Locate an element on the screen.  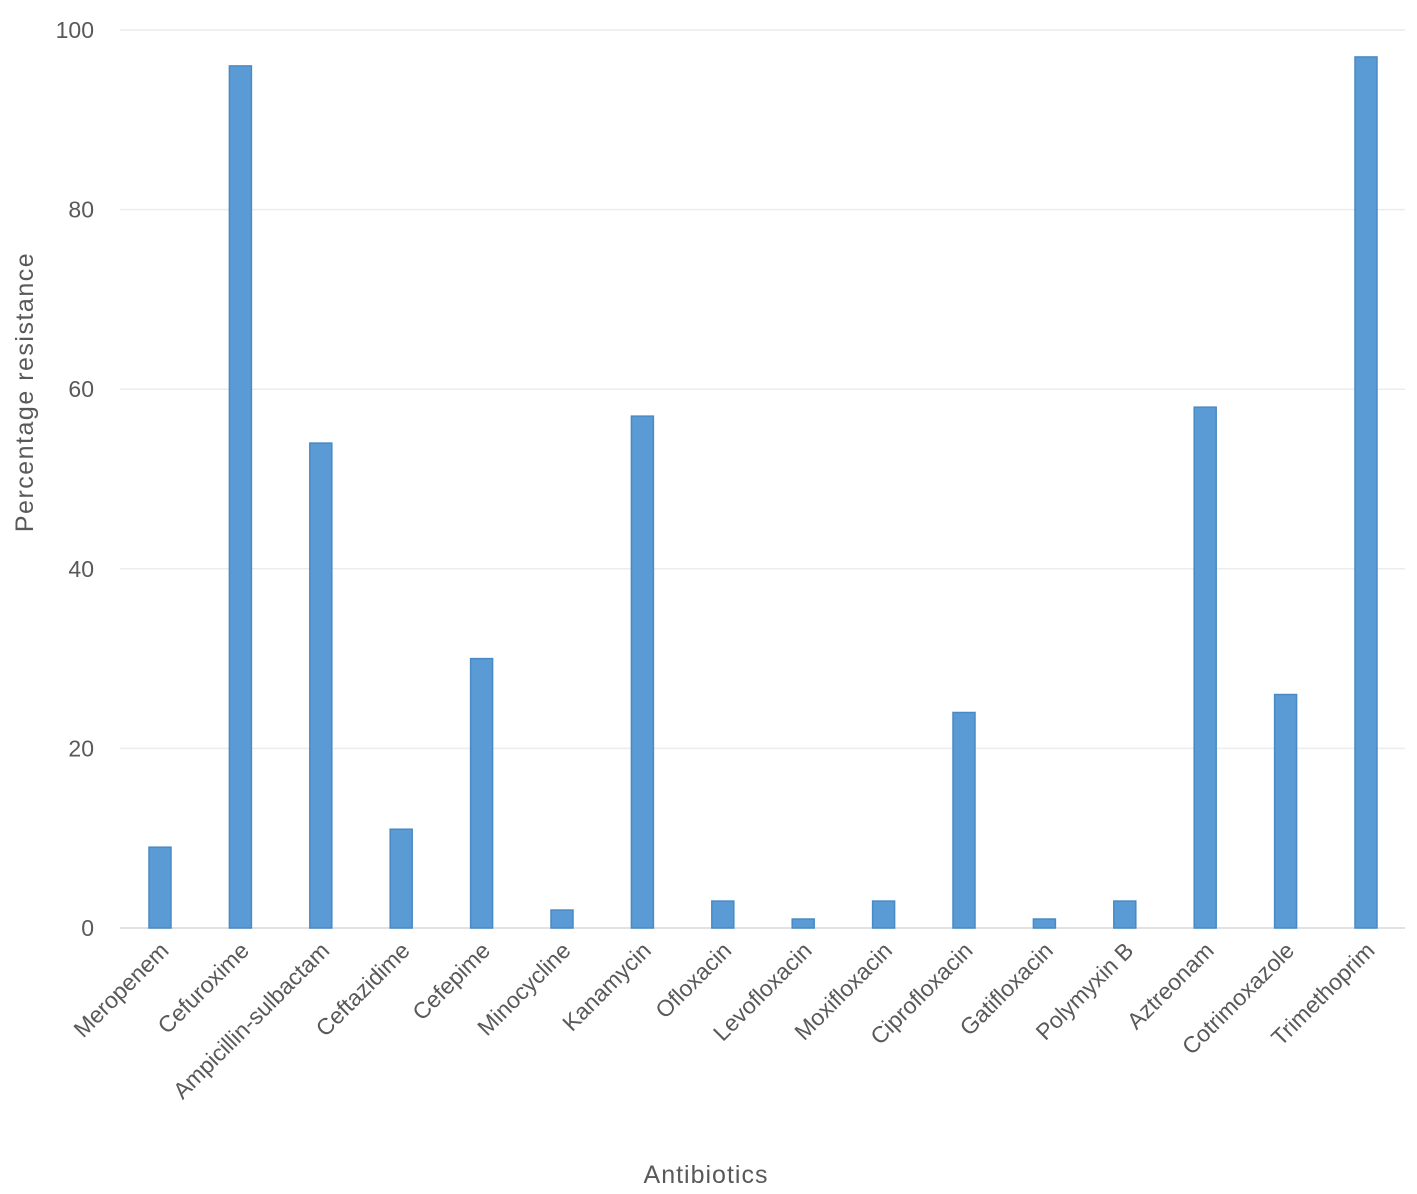
y-tick-label: 60 is located at coordinates (81, 389).